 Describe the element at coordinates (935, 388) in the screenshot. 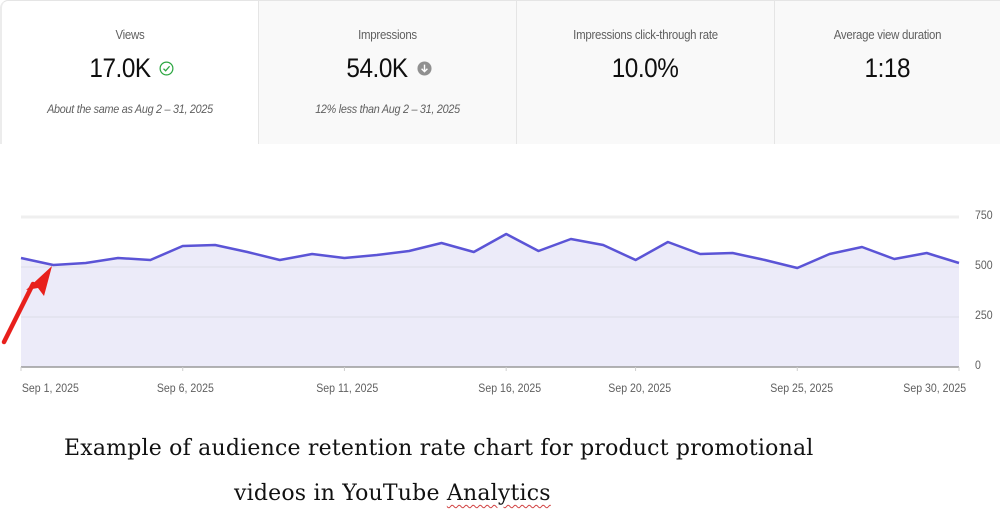

I see `x-tick-label: Sep 30, 2025` at that location.